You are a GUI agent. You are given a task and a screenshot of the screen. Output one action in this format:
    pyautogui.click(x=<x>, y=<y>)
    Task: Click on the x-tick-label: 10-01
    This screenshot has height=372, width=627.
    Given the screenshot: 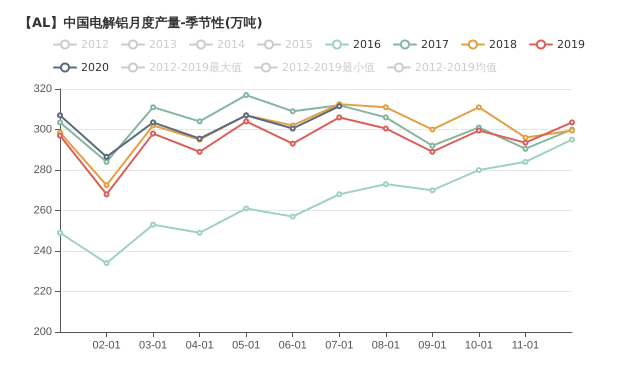 What is the action you would take?
    pyautogui.click(x=478, y=346)
    